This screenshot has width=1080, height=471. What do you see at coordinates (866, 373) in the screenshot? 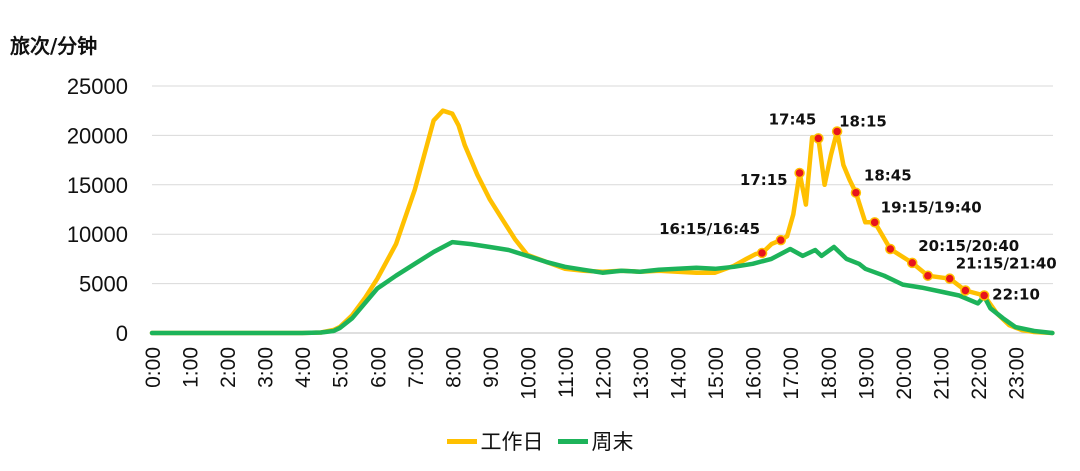
I see `x-tick-label: 19:00` at bounding box center [866, 373].